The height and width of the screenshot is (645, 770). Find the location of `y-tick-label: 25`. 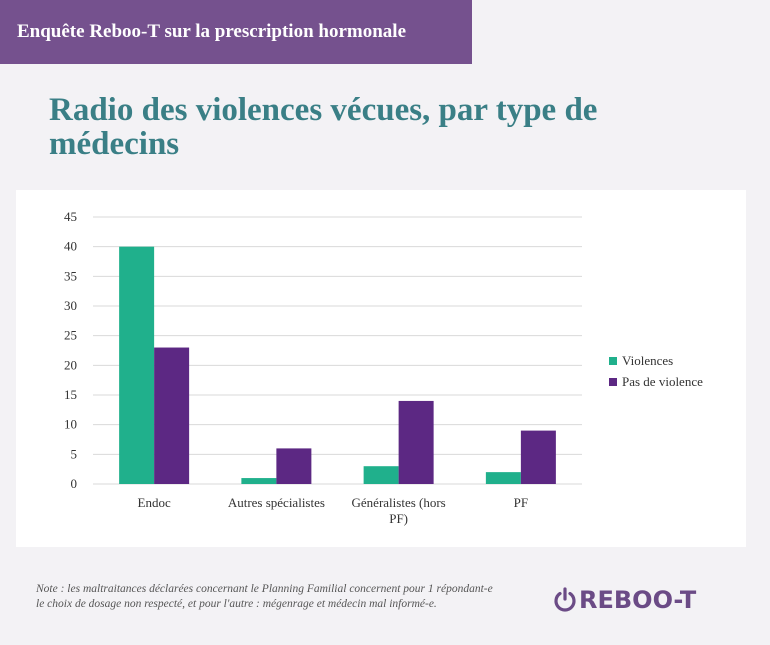

y-tick-label: 25 is located at coordinates (70, 335).